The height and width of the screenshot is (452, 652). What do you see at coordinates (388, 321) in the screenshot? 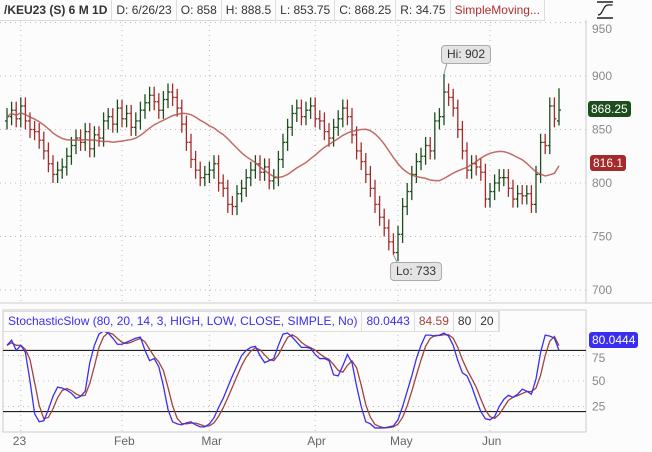
I see `stochastic-k-value: 80.0443` at bounding box center [388, 321].